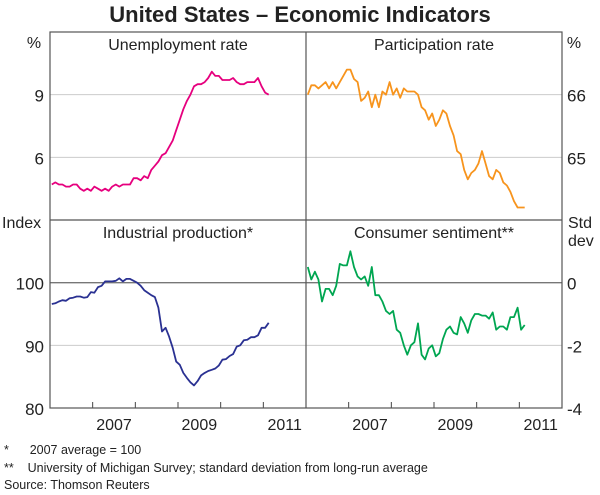 This screenshot has width=600, height=495. What do you see at coordinates (576, 158) in the screenshot?
I see `y-tick-label: 65` at bounding box center [576, 158].